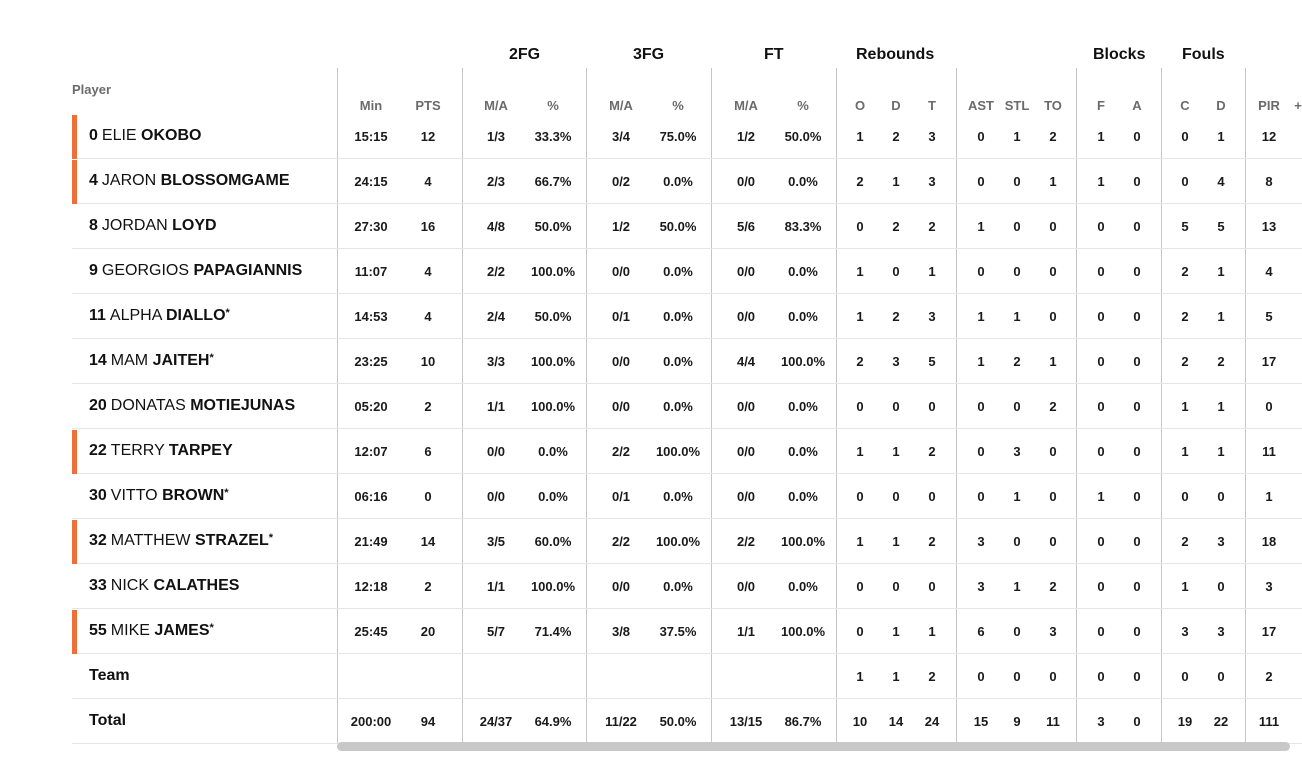  What do you see at coordinates (803, 105) in the screenshot?
I see `col-header-ft-pct: %` at bounding box center [803, 105].